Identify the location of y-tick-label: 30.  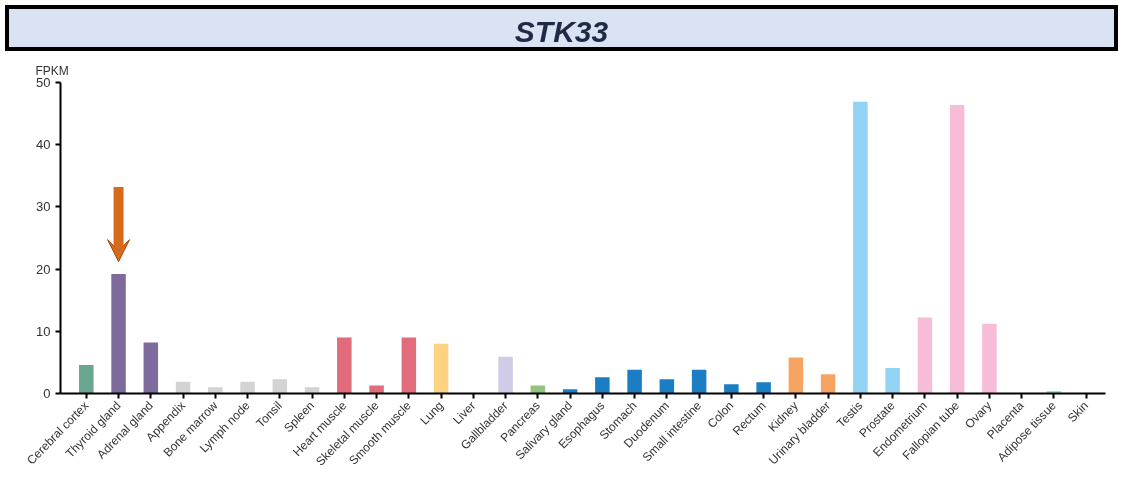
(43, 207).